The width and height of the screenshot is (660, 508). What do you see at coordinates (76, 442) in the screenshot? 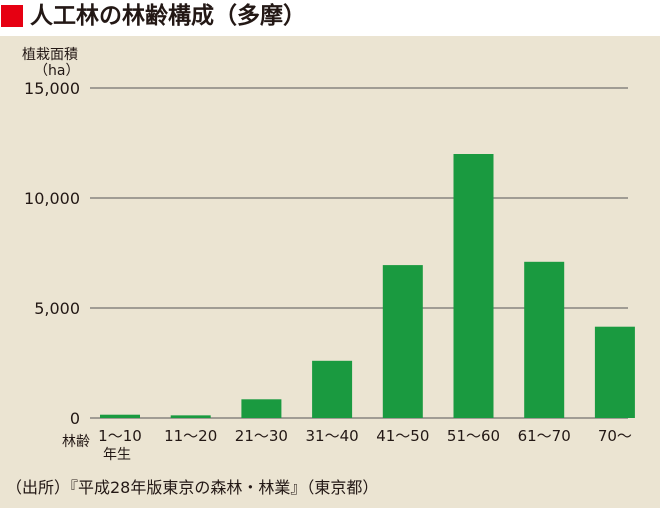
I see `x-axis-label: 林齢` at bounding box center [76, 442].